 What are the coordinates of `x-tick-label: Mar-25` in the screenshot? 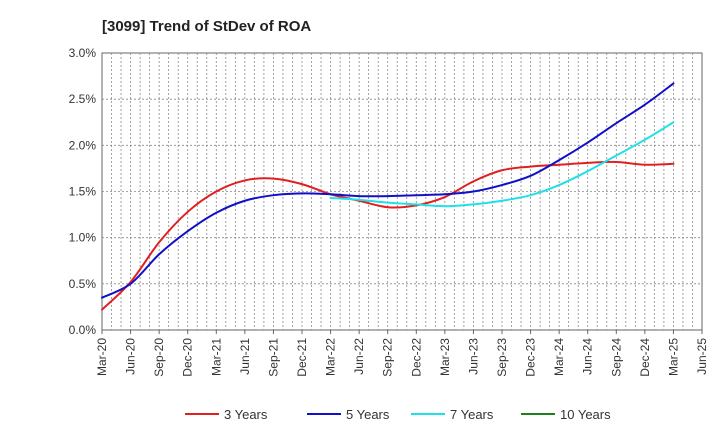 It's located at (673, 357).